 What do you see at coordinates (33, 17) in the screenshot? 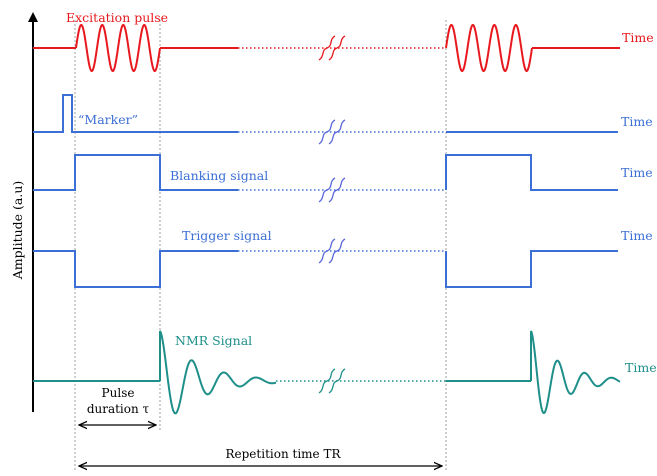
I see `y-axis-arrowhead` at bounding box center [33, 17].